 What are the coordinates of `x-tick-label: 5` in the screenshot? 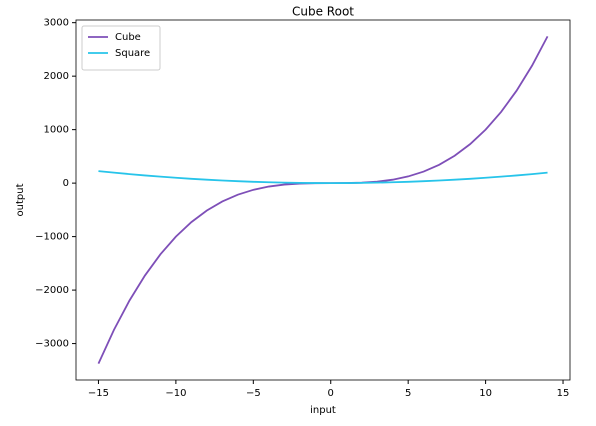 It's located at (408, 393).